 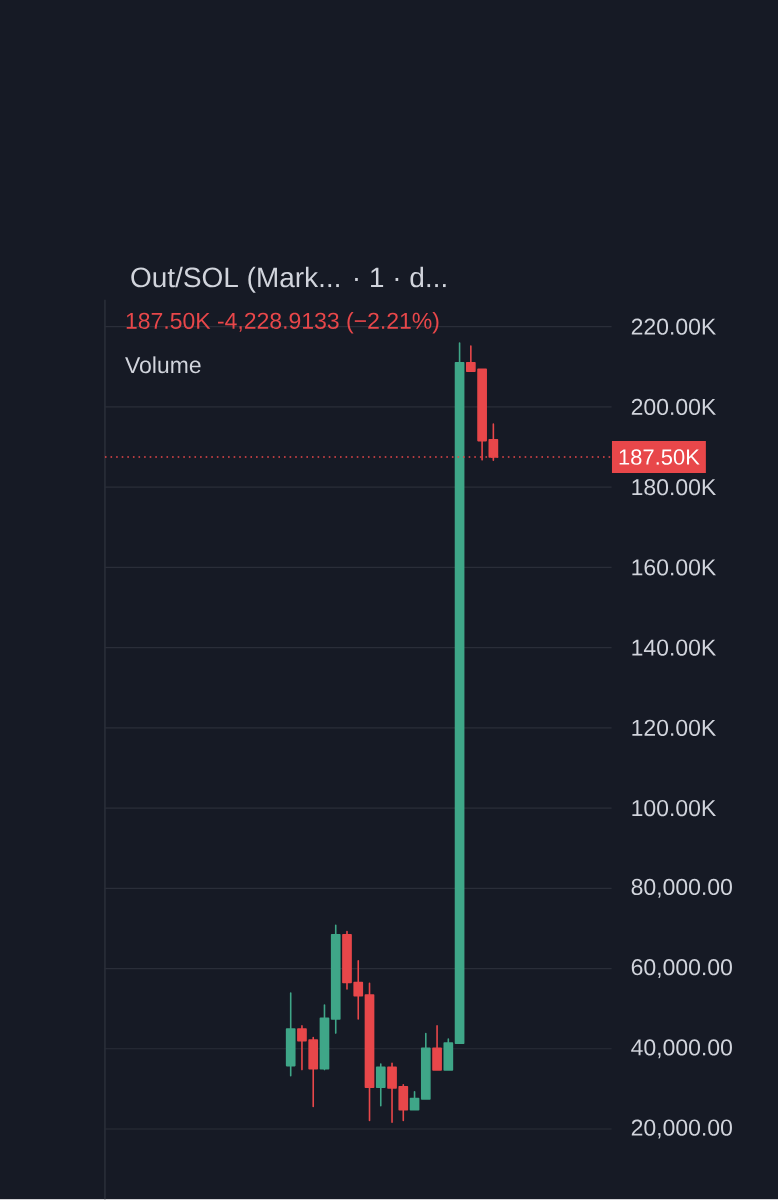 What do you see at coordinates (681, 1129) in the screenshot?
I see `y-tick-label: 20,000.00` at bounding box center [681, 1129].